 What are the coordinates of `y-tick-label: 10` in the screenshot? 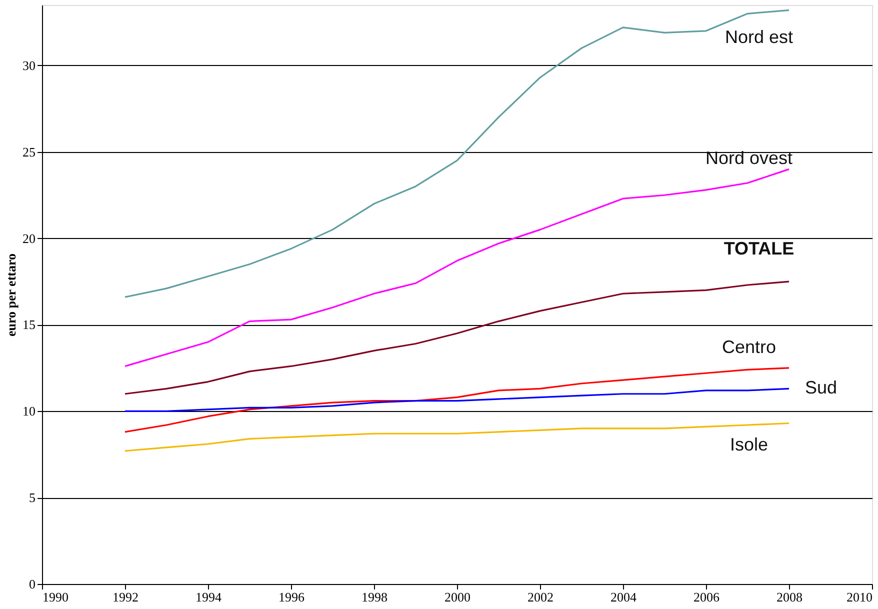 It's located at (29, 411).